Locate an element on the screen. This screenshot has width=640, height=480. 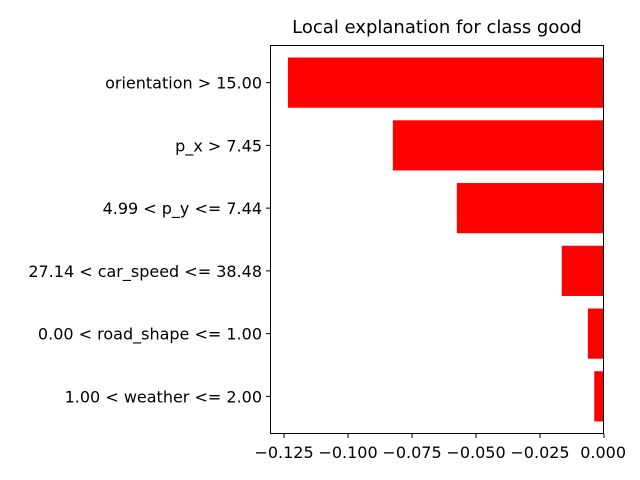
x-tick-label: −0.025 is located at coordinates (539, 452).